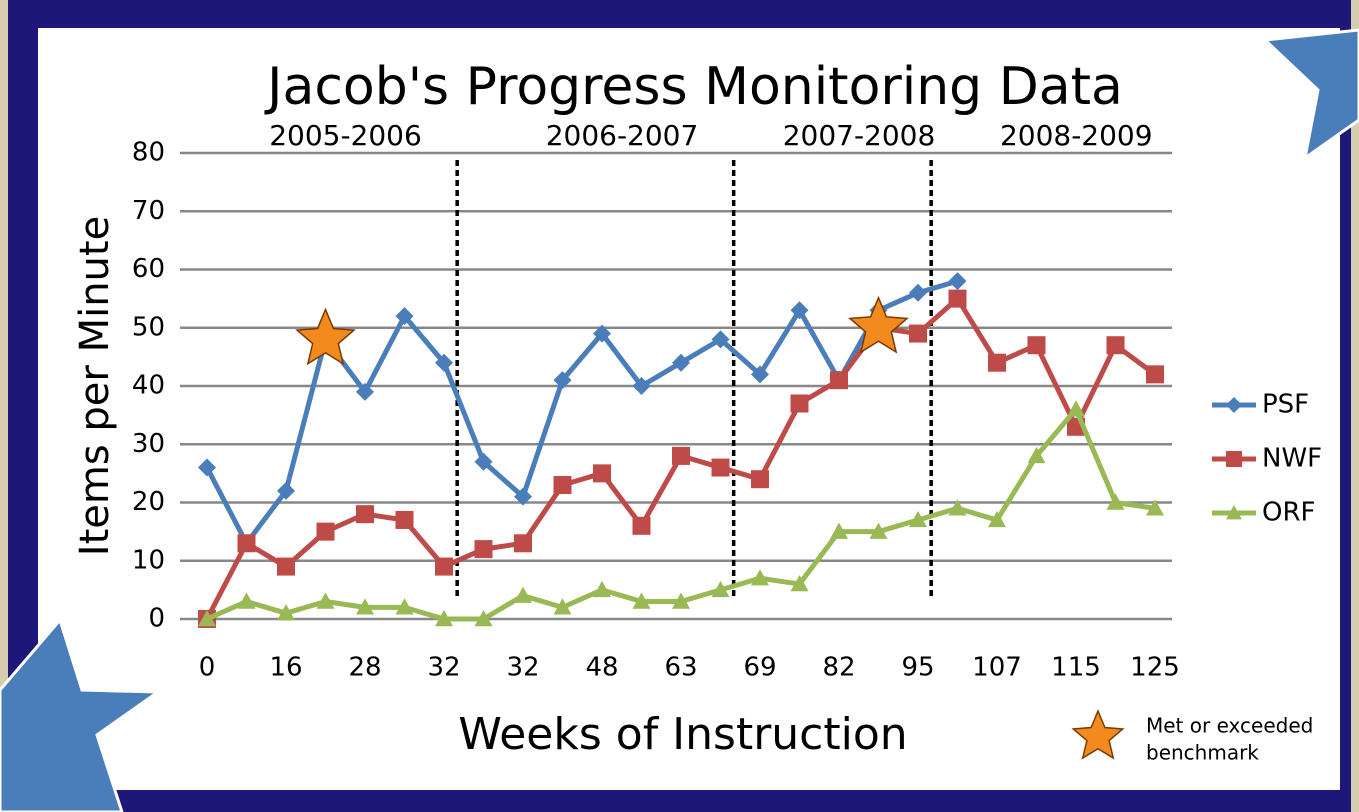 Image resolution: width=1359 pixels, height=812 pixels. I want to click on x-tick-label: 95, so click(917, 668).